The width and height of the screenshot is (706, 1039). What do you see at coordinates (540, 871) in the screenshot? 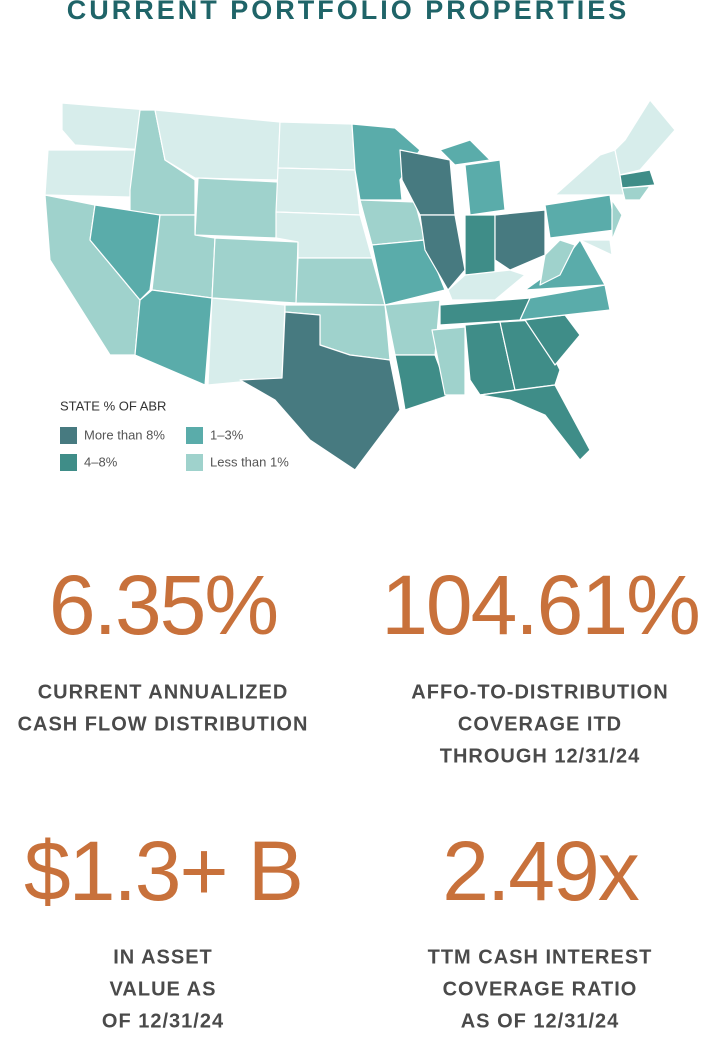
I see `stat-value: 2.49x` at bounding box center [540, 871].